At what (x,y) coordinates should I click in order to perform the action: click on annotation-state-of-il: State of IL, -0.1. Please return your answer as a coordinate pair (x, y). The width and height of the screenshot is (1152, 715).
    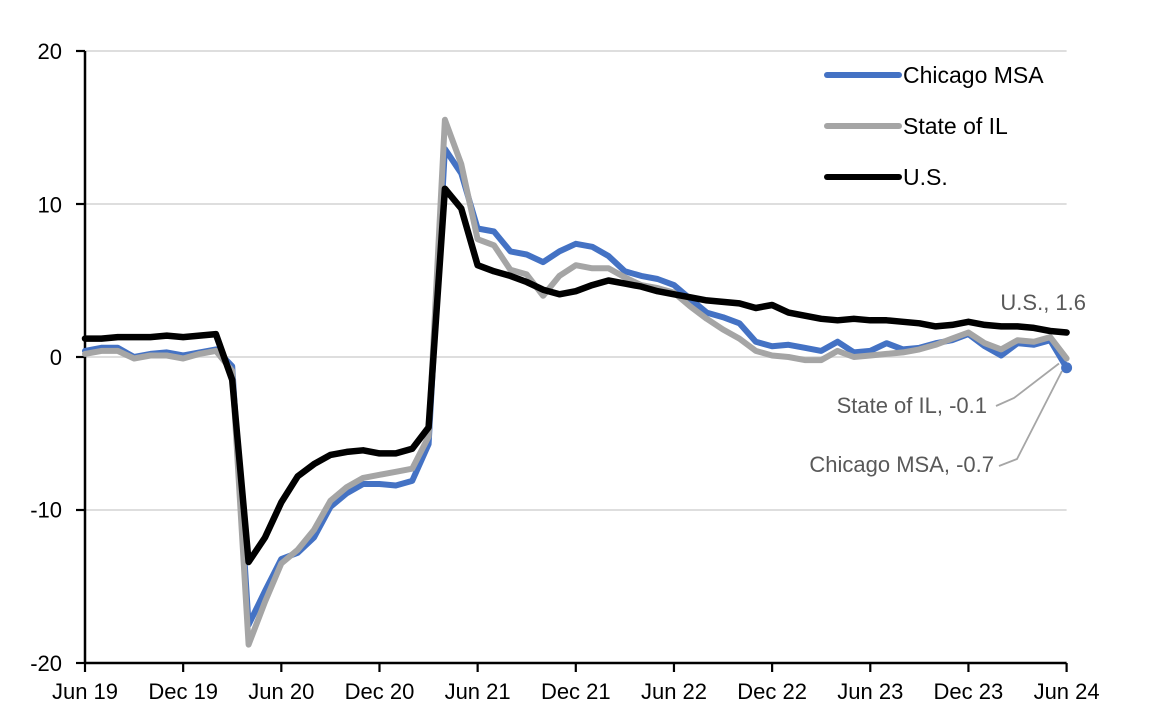
    Looking at the image, I should click on (912, 405).